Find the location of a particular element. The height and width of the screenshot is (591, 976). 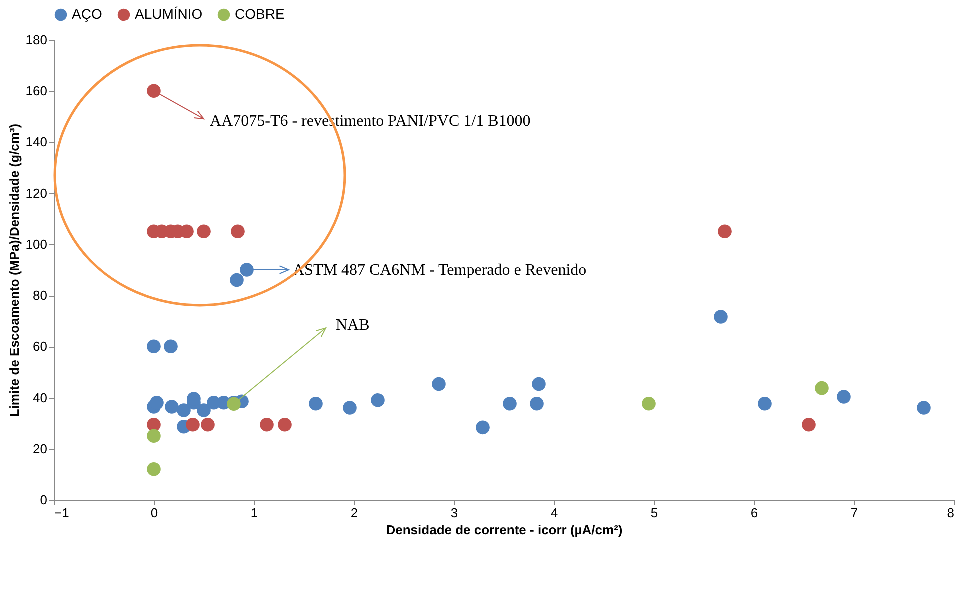

x-tick-label: 5 is located at coordinates (654, 513).